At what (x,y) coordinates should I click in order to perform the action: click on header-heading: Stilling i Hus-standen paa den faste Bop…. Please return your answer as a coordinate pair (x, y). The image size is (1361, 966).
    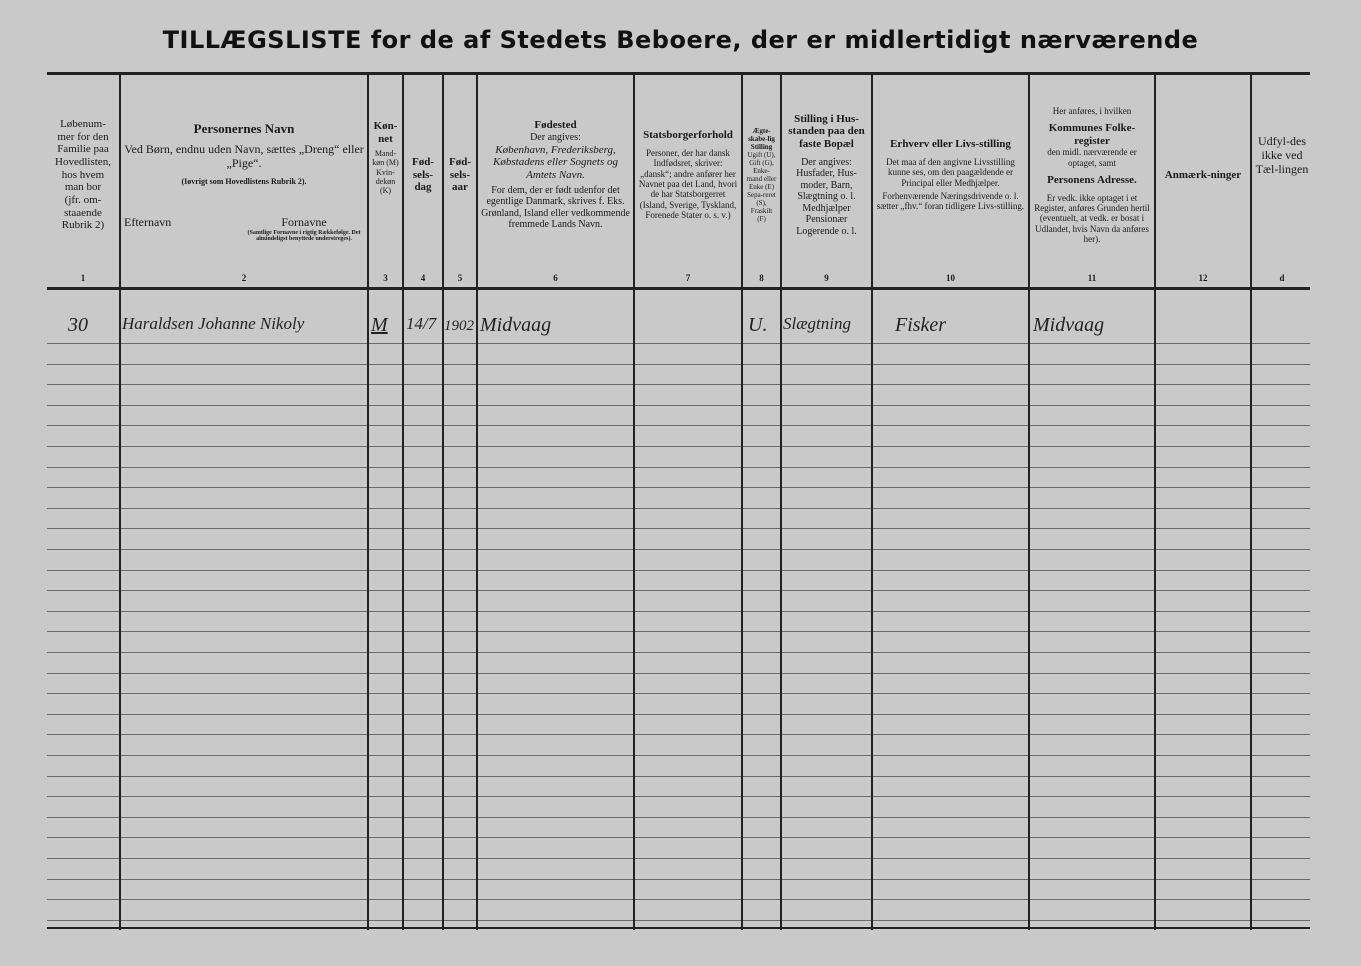
    Looking at the image, I should click on (826, 131).